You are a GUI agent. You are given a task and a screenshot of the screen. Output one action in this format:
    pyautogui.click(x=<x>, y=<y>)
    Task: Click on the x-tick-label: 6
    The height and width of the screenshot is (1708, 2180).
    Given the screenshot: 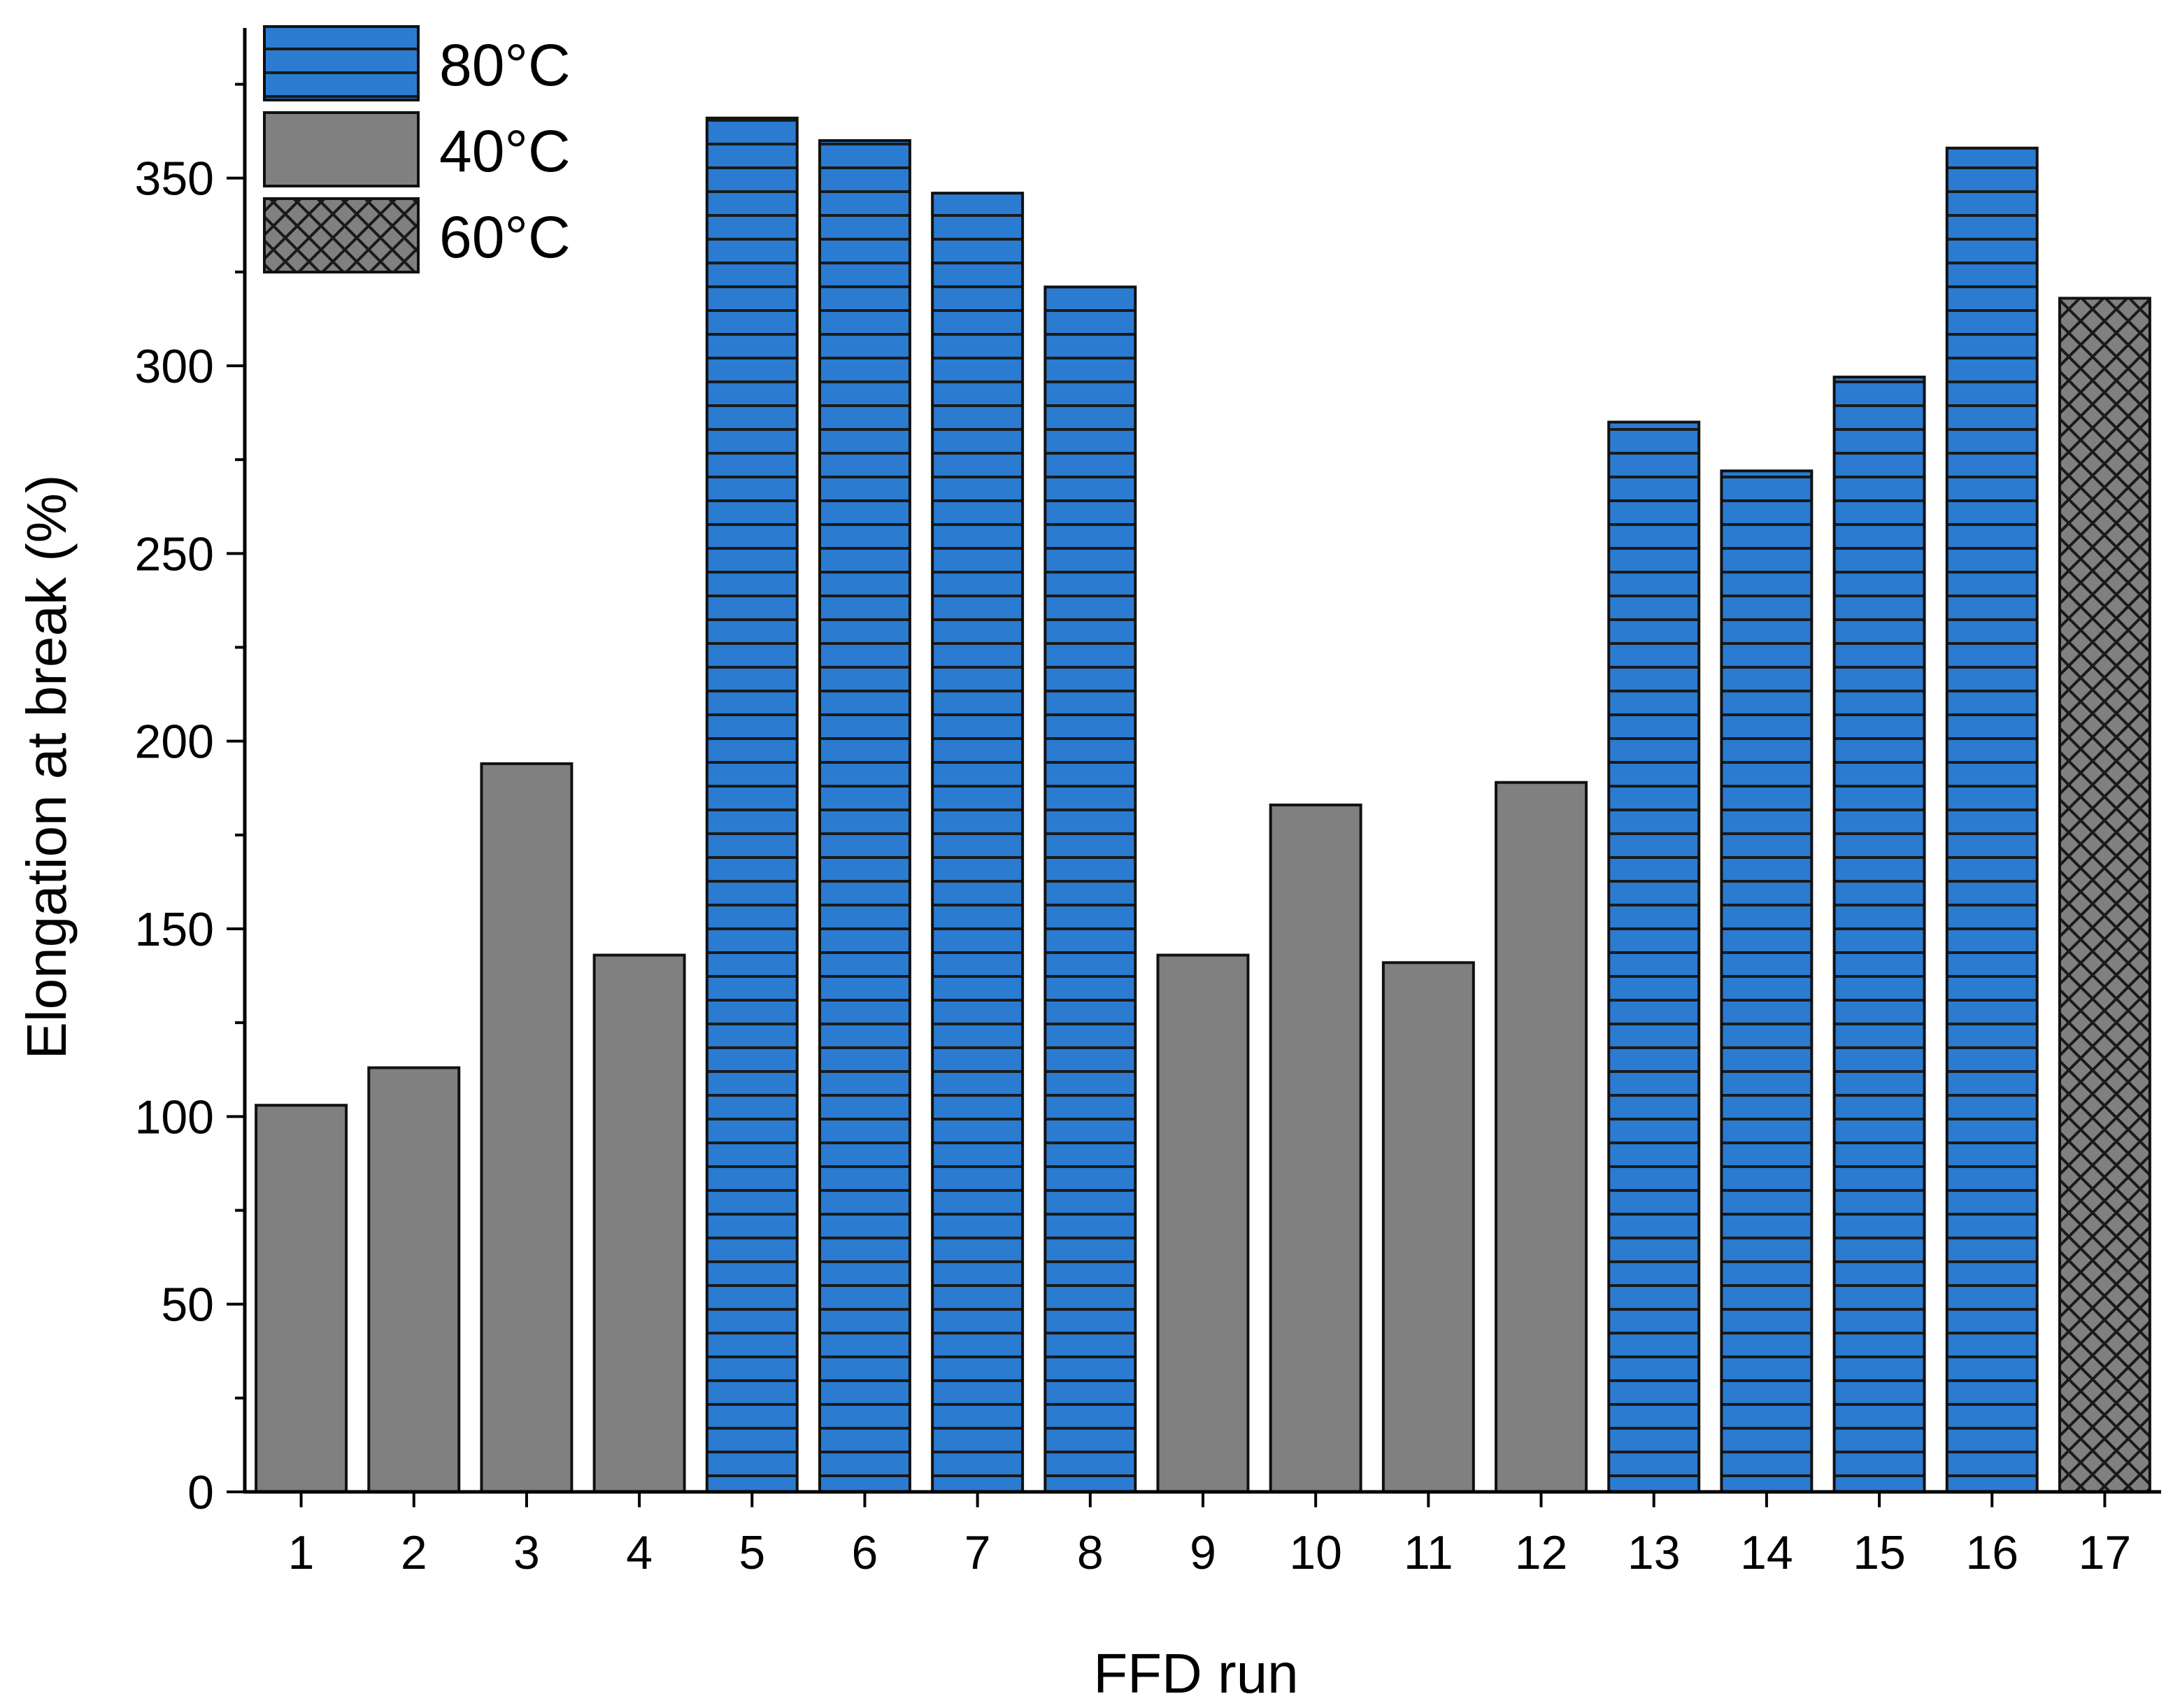 What is the action you would take?
    pyautogui.click(x=865, y=1552)
    